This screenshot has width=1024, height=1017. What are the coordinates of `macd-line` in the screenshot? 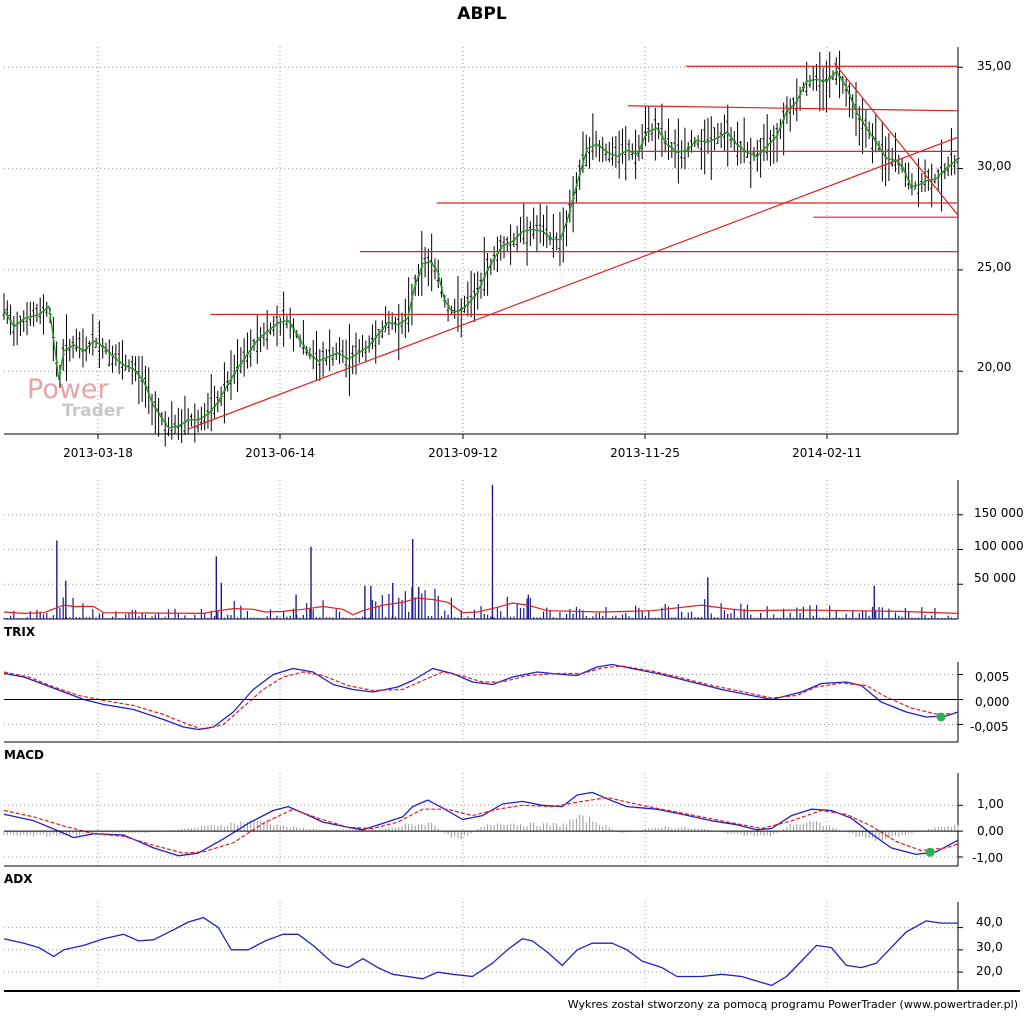 It's located at (481, 824).